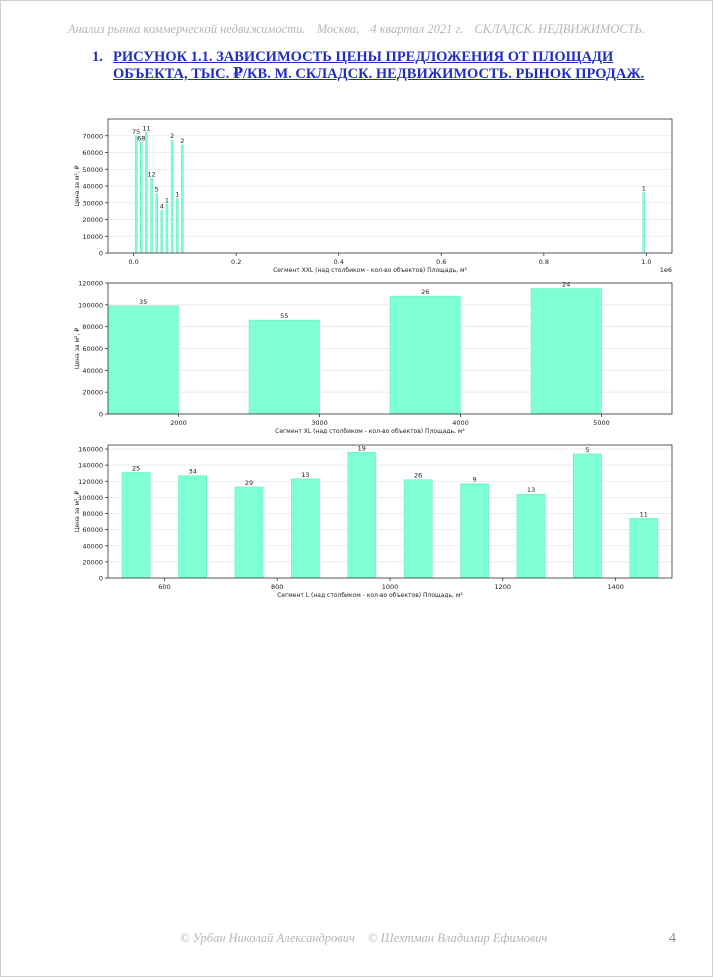 The width and height of the screenshot is (713, 977). I want to click on x-tick-label: 1000, so click(390, 587).